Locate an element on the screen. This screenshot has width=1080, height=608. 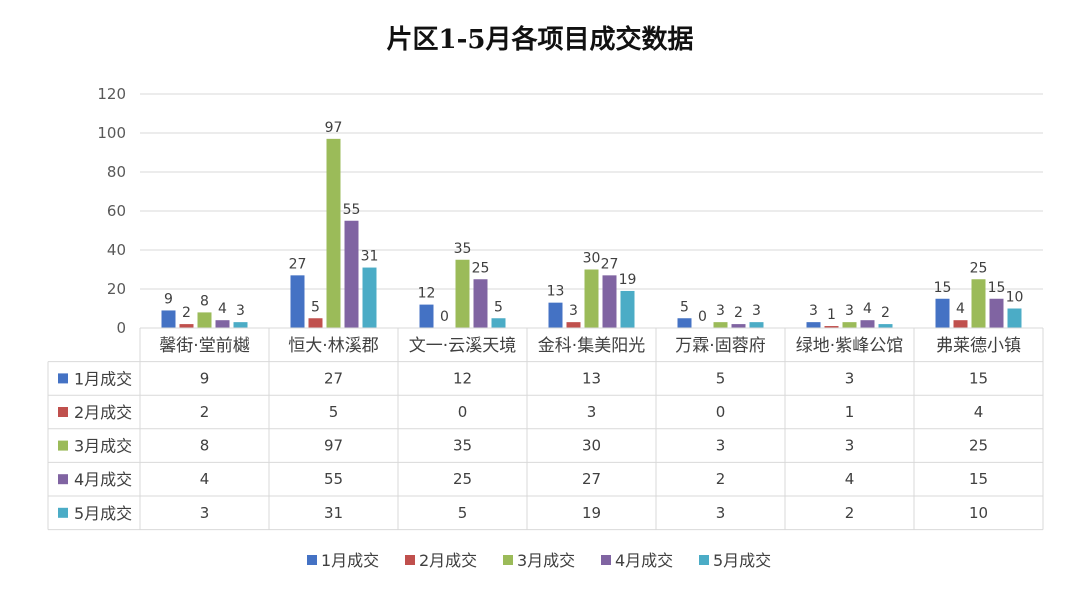
table-cell: 13 is located at coordinates (591, 378).